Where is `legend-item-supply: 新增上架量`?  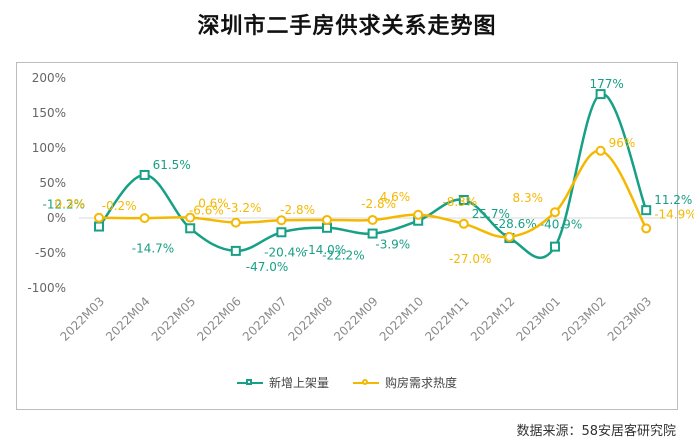
legend-item-supply: 新增上架量 is located at coordinates (282, 382).